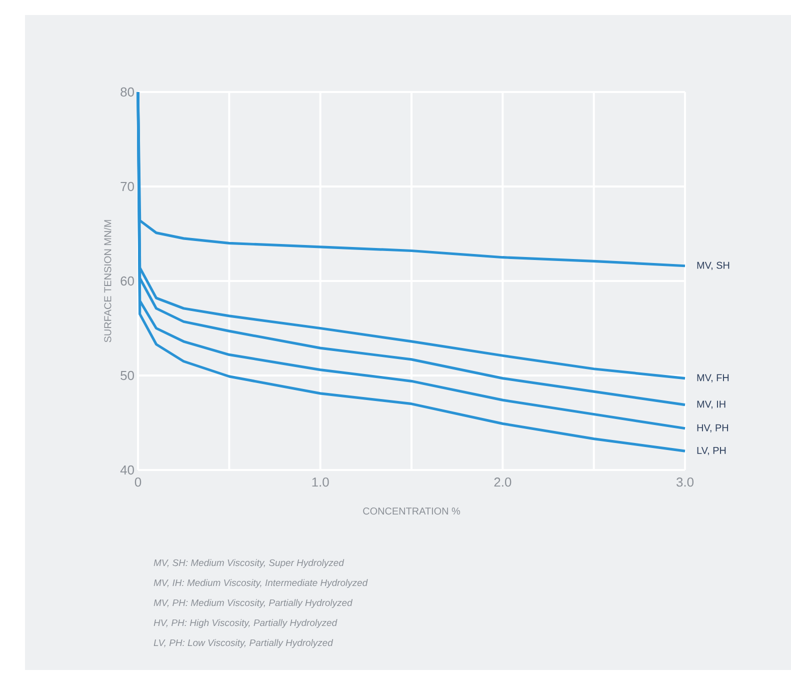 The image size is (791, 697). I want to click on text: MV, PH: Medium Viscosity, Partially Hydrolyzed, so click(253, 603).